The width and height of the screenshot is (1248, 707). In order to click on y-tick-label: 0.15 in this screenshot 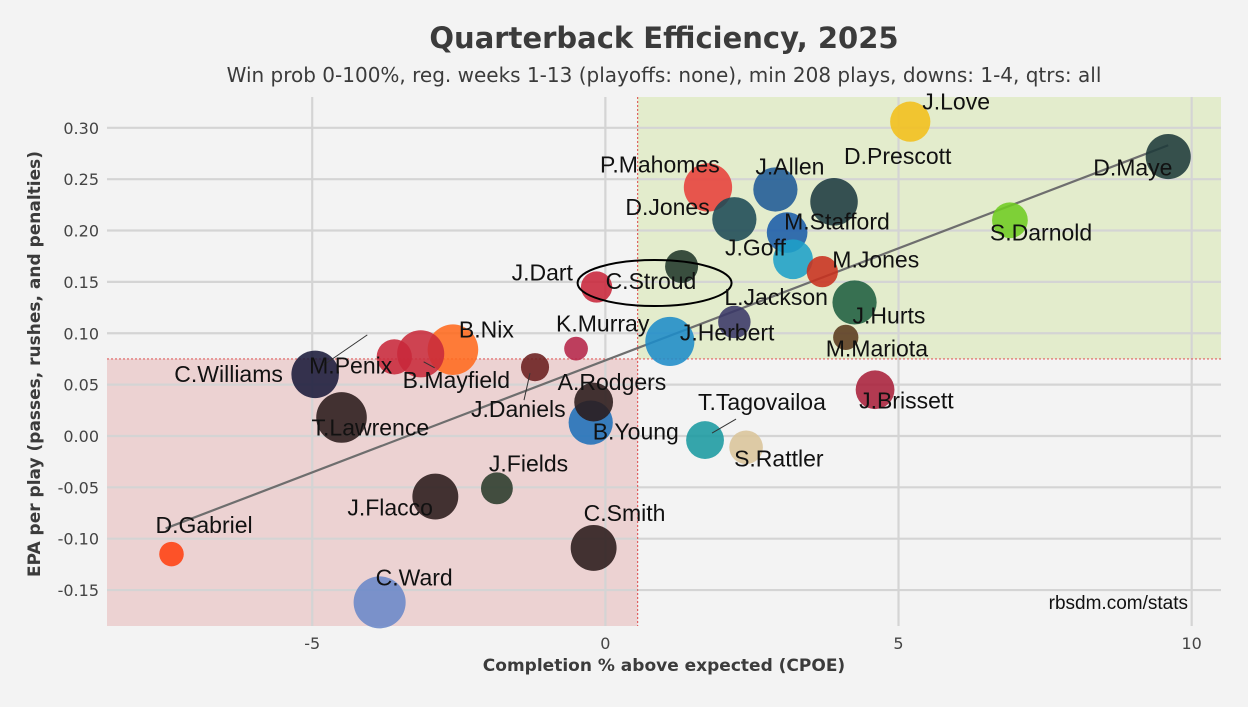, I will do `click(81, 282)`.